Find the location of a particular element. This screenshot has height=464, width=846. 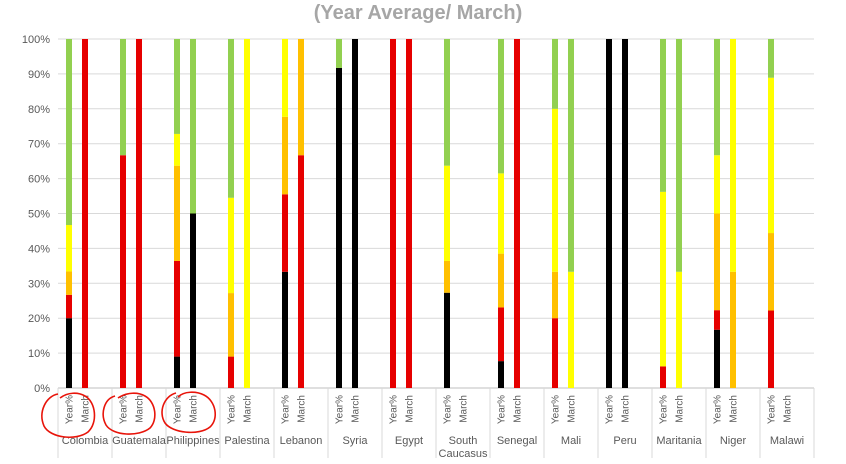

y-tick-label: 60% is located at coordinates (39, 180).